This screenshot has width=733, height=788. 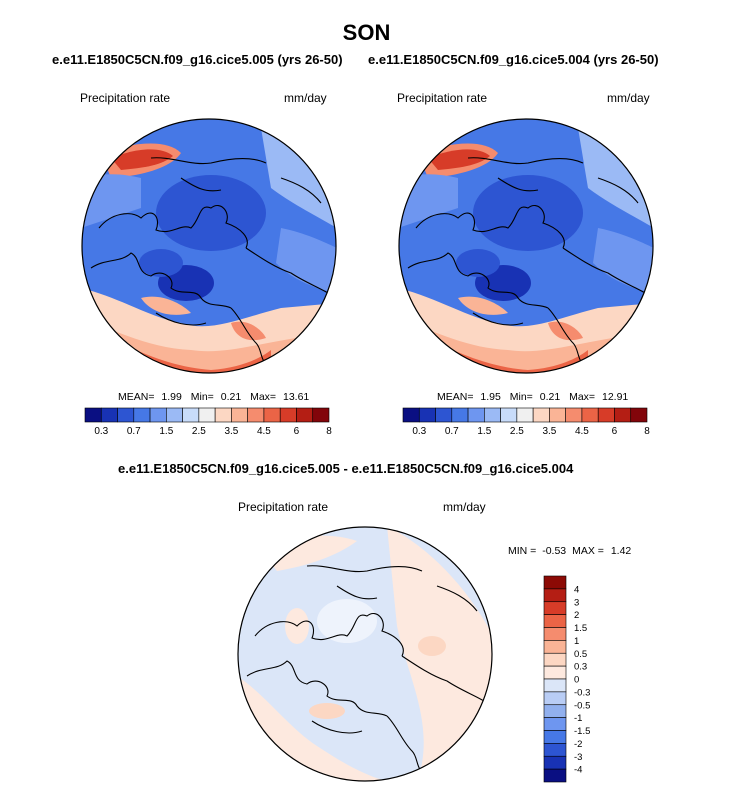 I want to click on figure-title: SON, so click(x=366, y=32).